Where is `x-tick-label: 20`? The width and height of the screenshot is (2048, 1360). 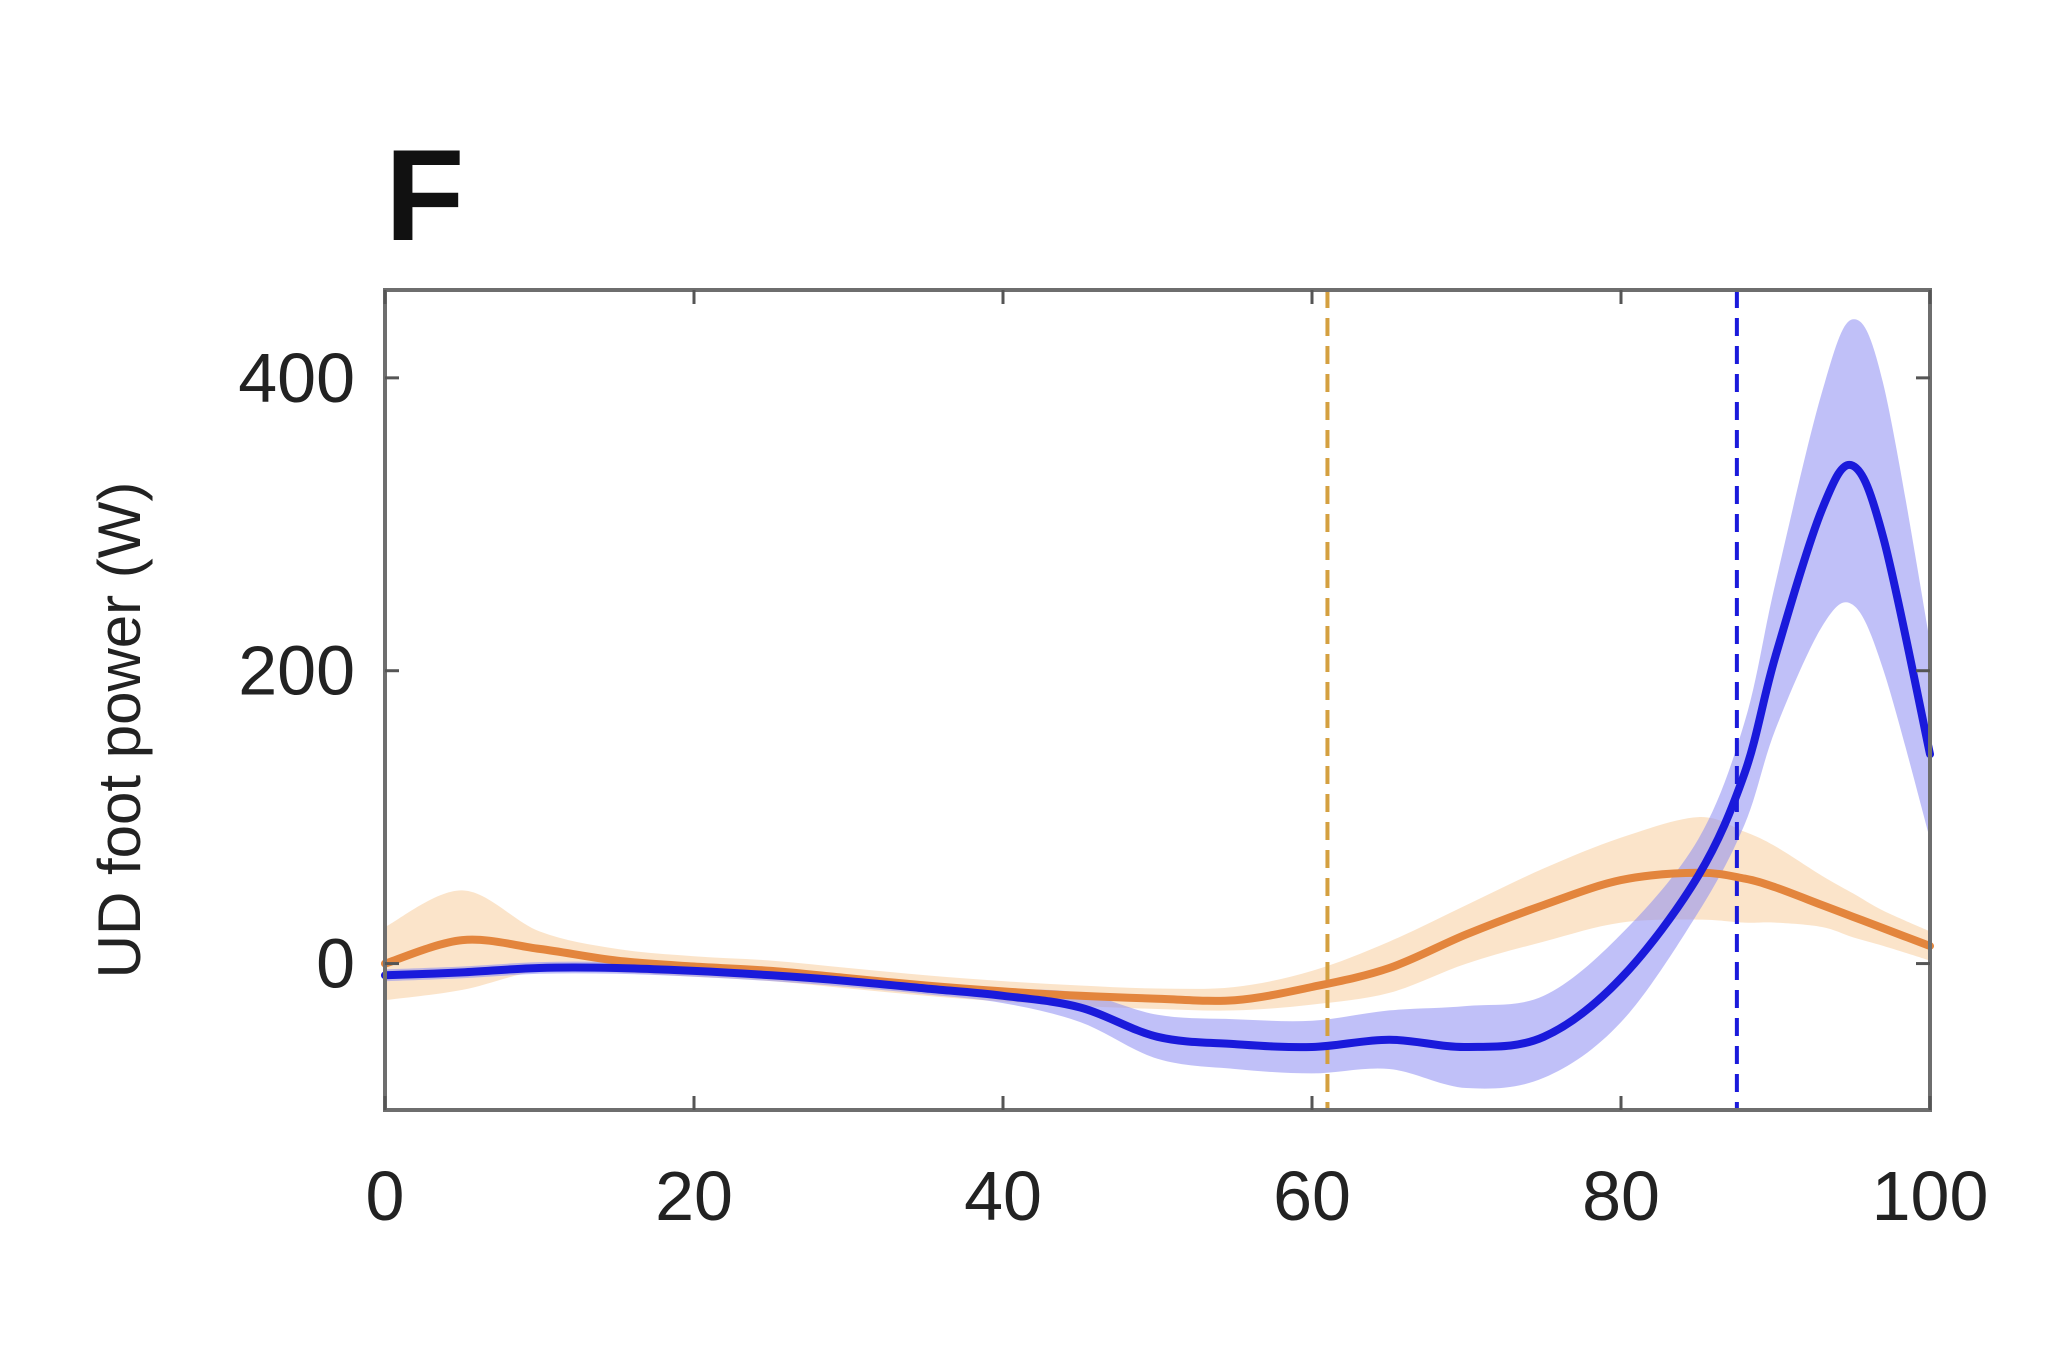
x-tick-label: 20 is located at coordinates (694, 1196).